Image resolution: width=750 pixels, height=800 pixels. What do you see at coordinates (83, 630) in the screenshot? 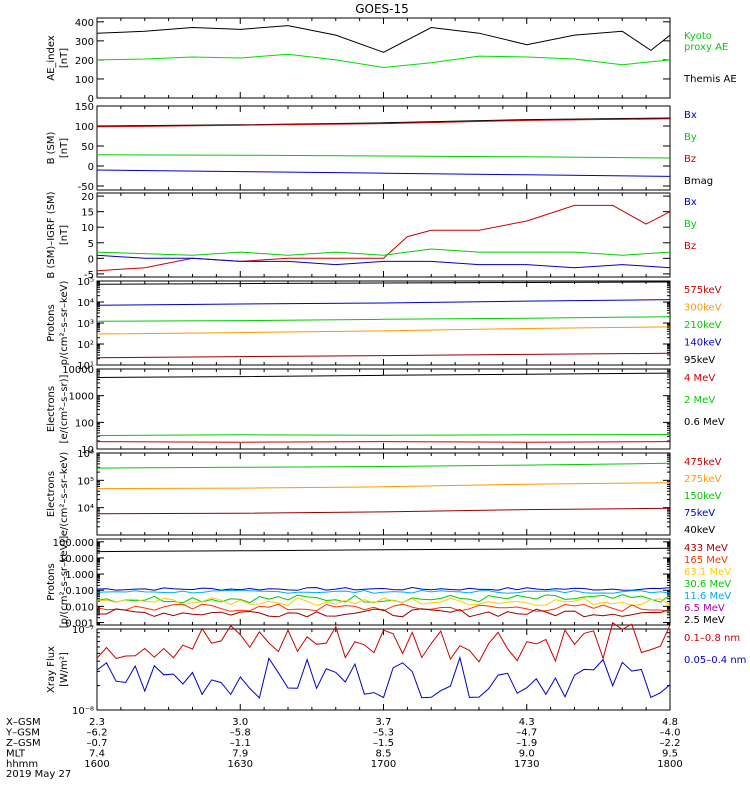
I see `y-tick-label: 10⁻⁷` at bounding box center [83, 630].